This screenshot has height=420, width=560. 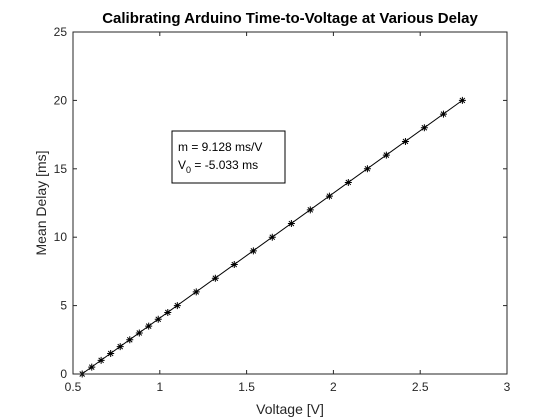 What do you see at coordinates (41, 202) in the screenshot?
I see `y-axis-label: Mean Delay [ms]` at bounding box center [41, 202].